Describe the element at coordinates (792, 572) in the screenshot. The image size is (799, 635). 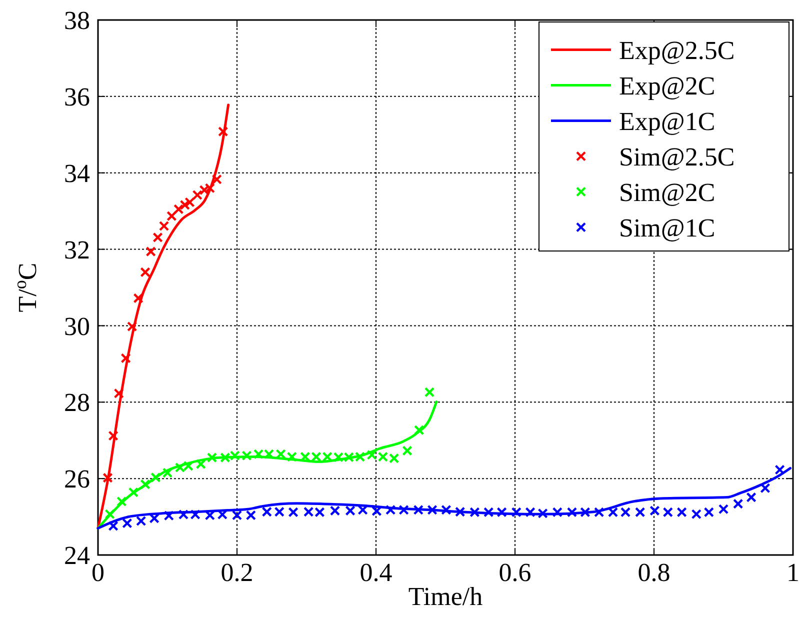
I see `x-tick-label: 1` at that location.